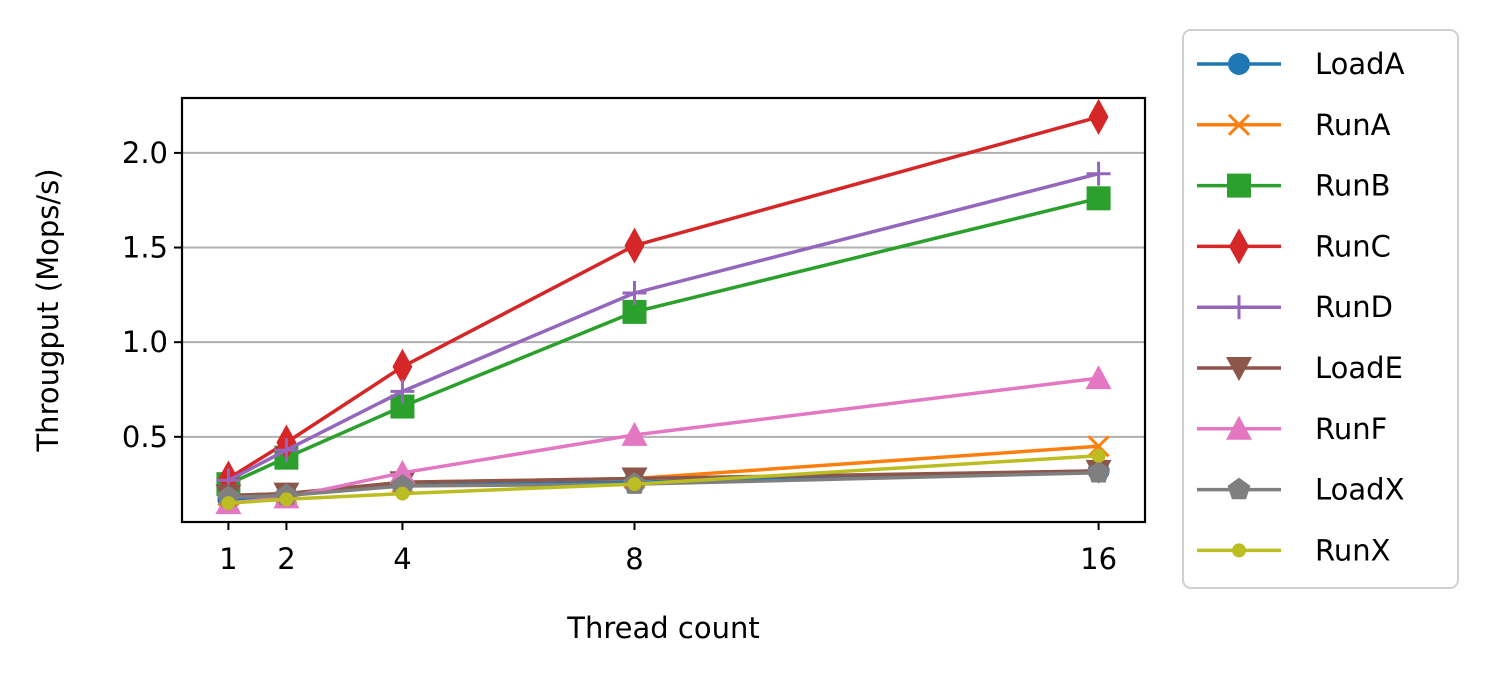 Image resolution: width=1489 pixels, height=678 pixels. I want to click on legend-item-loade: LoadE, so click(1300, 368).